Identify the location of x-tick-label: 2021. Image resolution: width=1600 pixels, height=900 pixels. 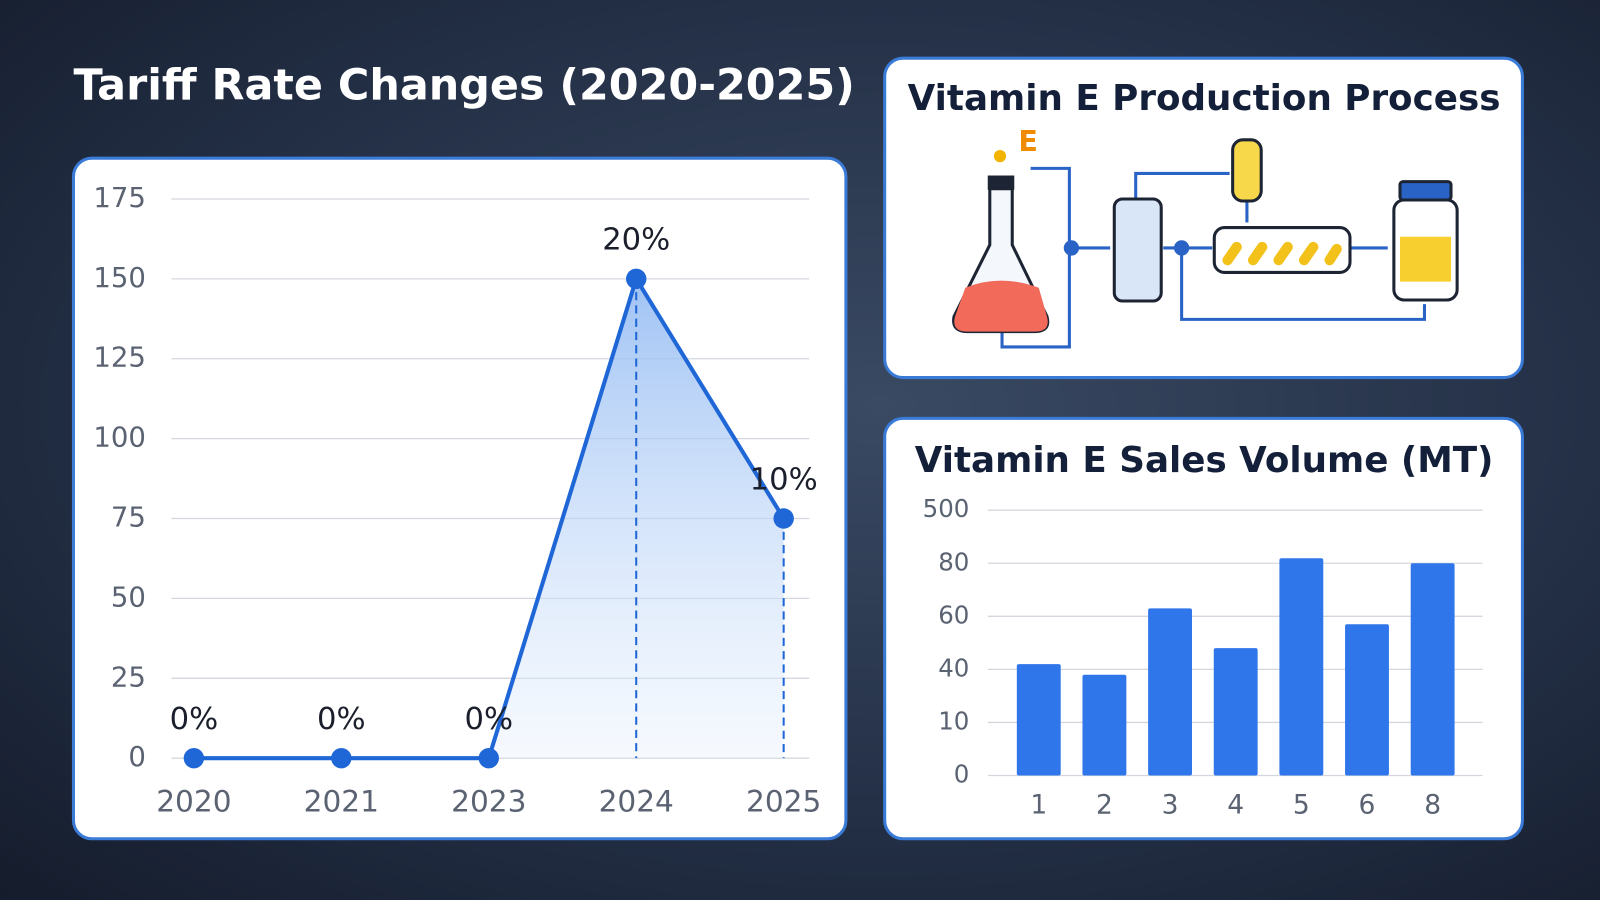
(341, 802).